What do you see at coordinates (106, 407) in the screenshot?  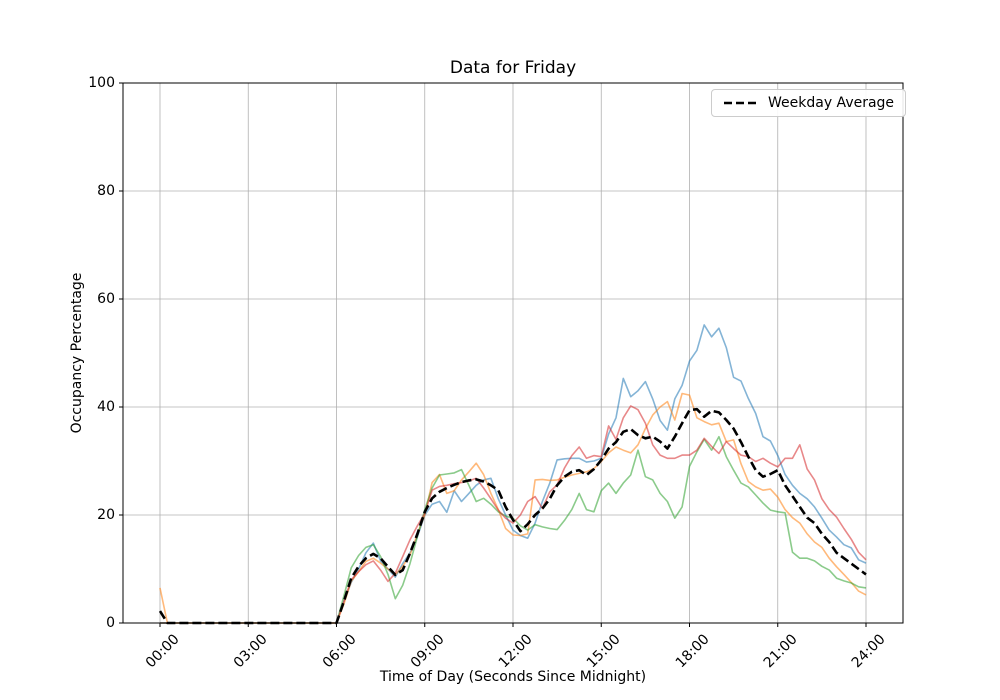 I see `y-tick-label: 40` at bounding box center [106, 407].